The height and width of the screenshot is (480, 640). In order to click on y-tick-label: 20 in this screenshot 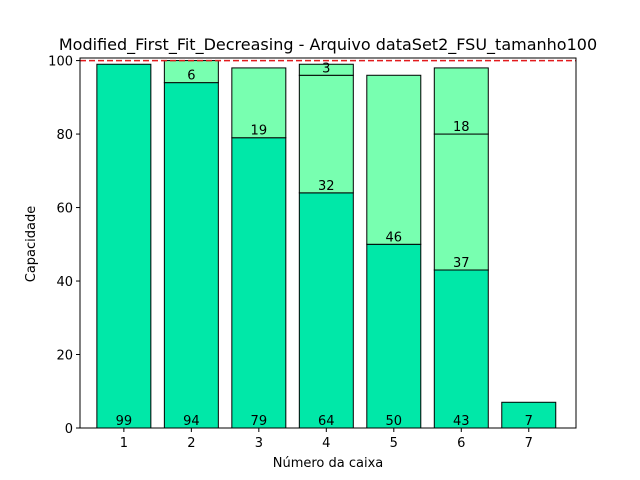, I will do `click(64, 356)`.